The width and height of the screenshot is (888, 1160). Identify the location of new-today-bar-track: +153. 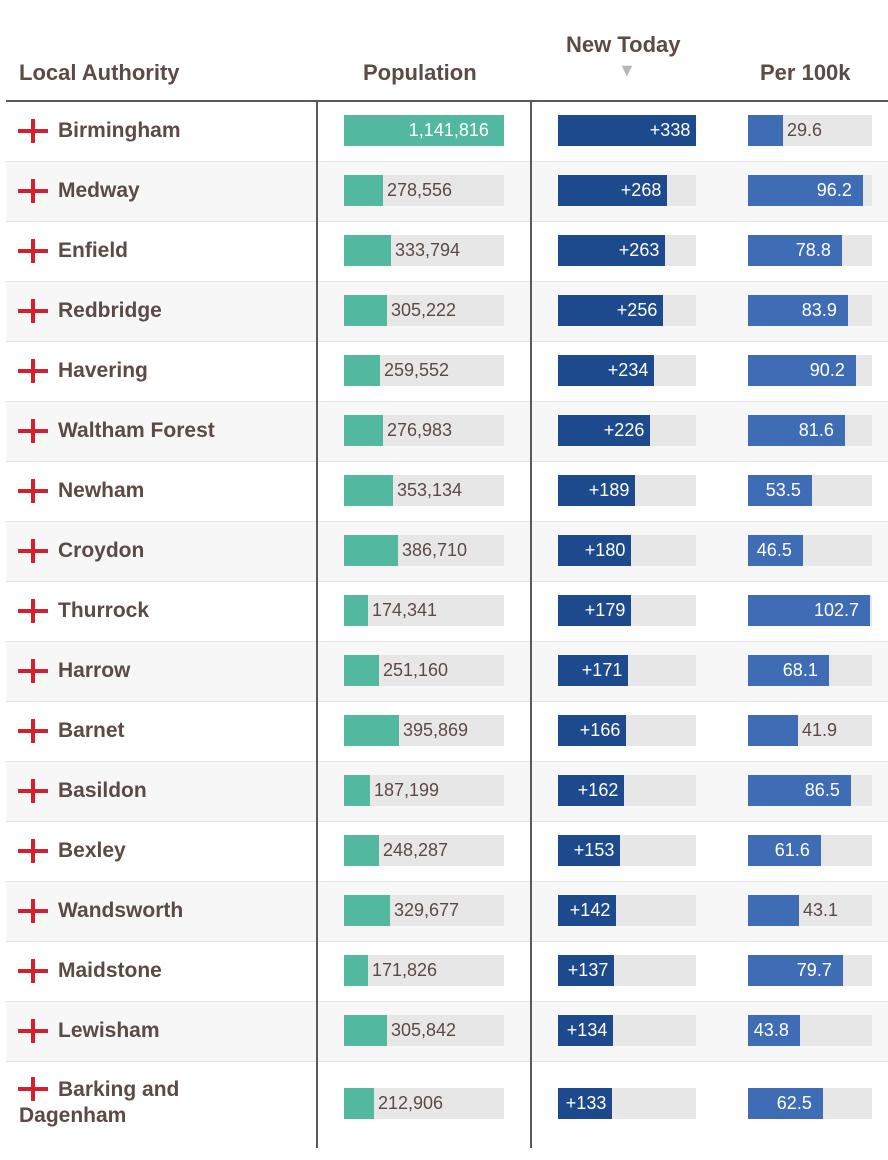
(627, 850).